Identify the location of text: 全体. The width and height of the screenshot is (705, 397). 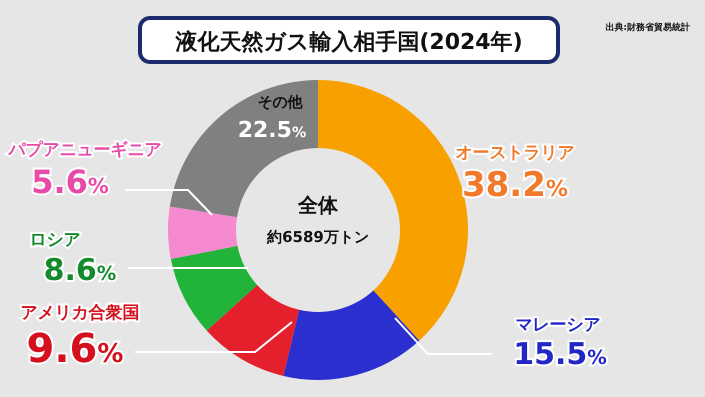
(318, 205).